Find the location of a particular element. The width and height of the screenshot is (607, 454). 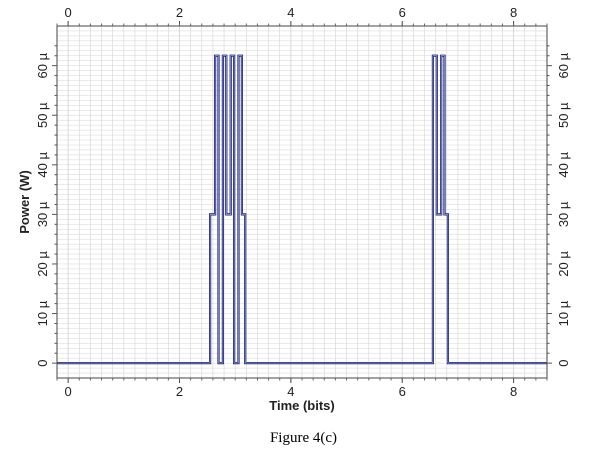

y-tick-label-right: 20 µ is located at coordinates (563, 264).